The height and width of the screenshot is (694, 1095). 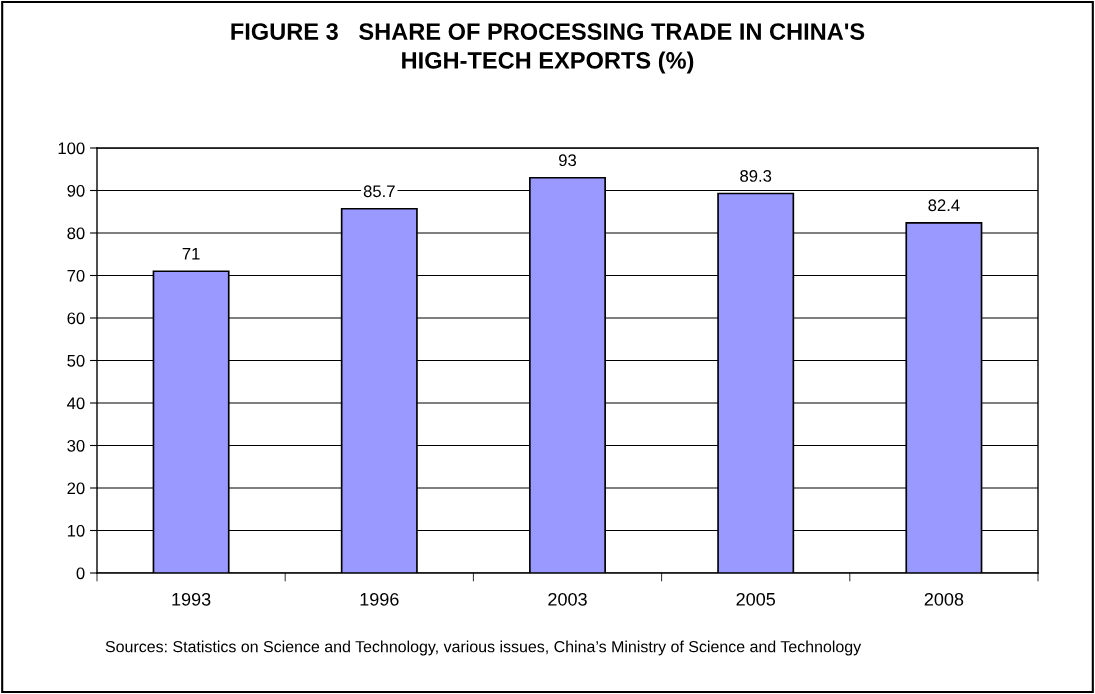 I want to click on data-label: 71, so click(x=191, y=253).